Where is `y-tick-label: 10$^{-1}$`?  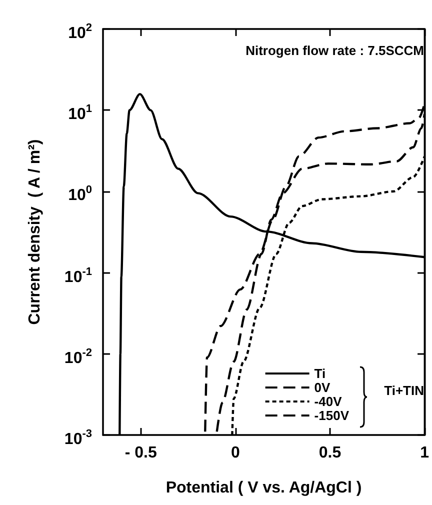 y-tick-label: 10$^{-1}$ is located at coordinates (78, 276).